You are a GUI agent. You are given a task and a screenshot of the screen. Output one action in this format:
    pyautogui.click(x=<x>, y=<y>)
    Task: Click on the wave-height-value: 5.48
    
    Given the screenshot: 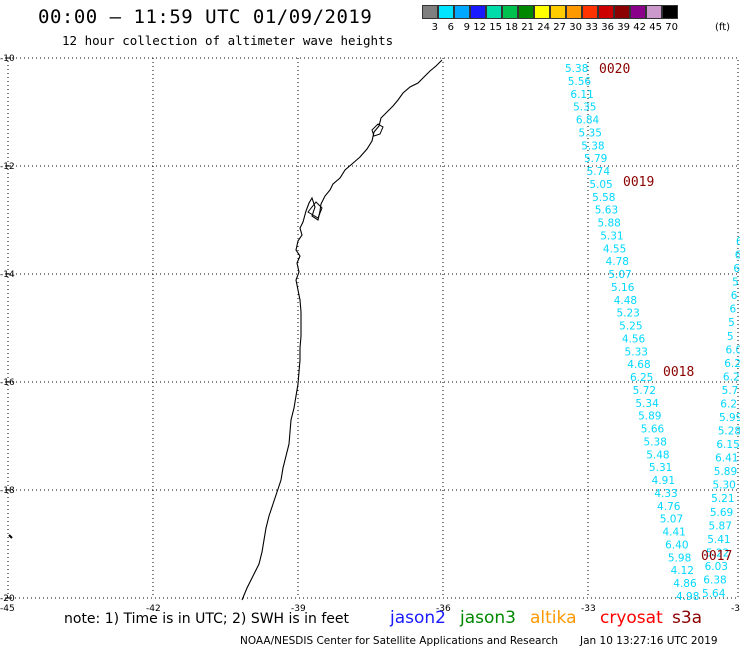 What is the action you would take?
    pyautogui.click(x=657, y=455)
    